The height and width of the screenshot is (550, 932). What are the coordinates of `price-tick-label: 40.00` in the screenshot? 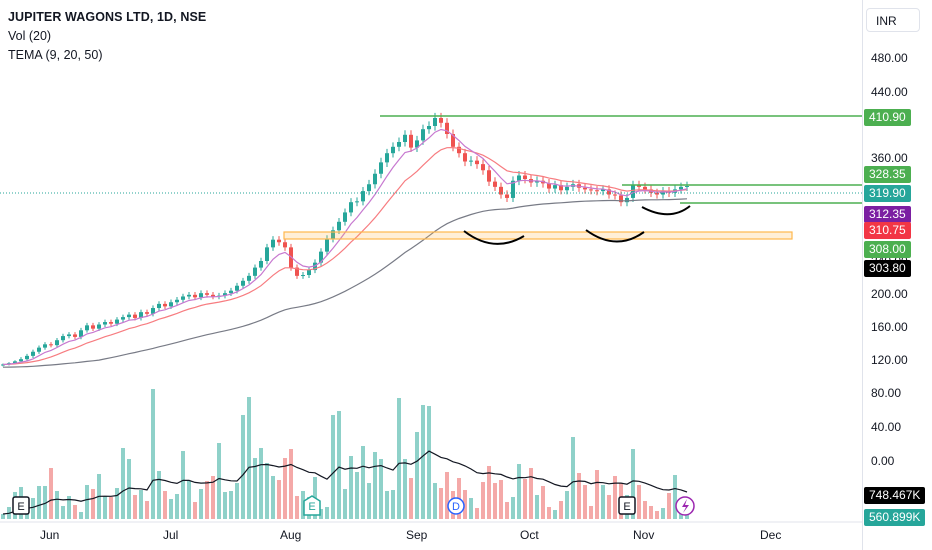 It's located at (886, 427).